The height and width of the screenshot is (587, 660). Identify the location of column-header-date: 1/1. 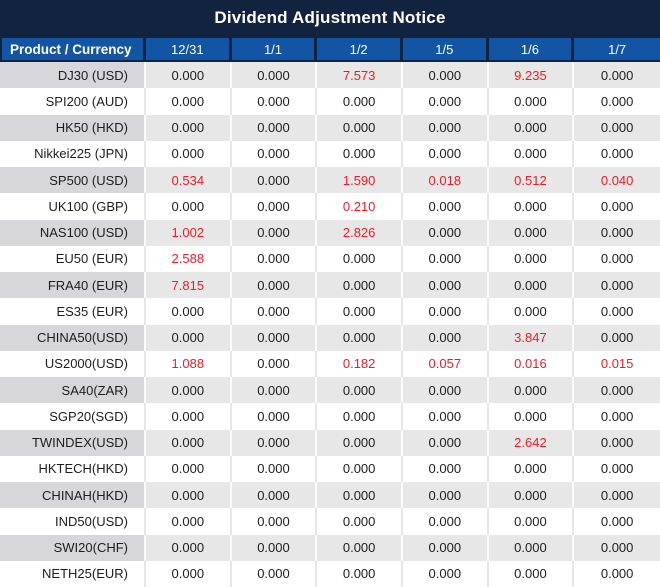
(274, 49).